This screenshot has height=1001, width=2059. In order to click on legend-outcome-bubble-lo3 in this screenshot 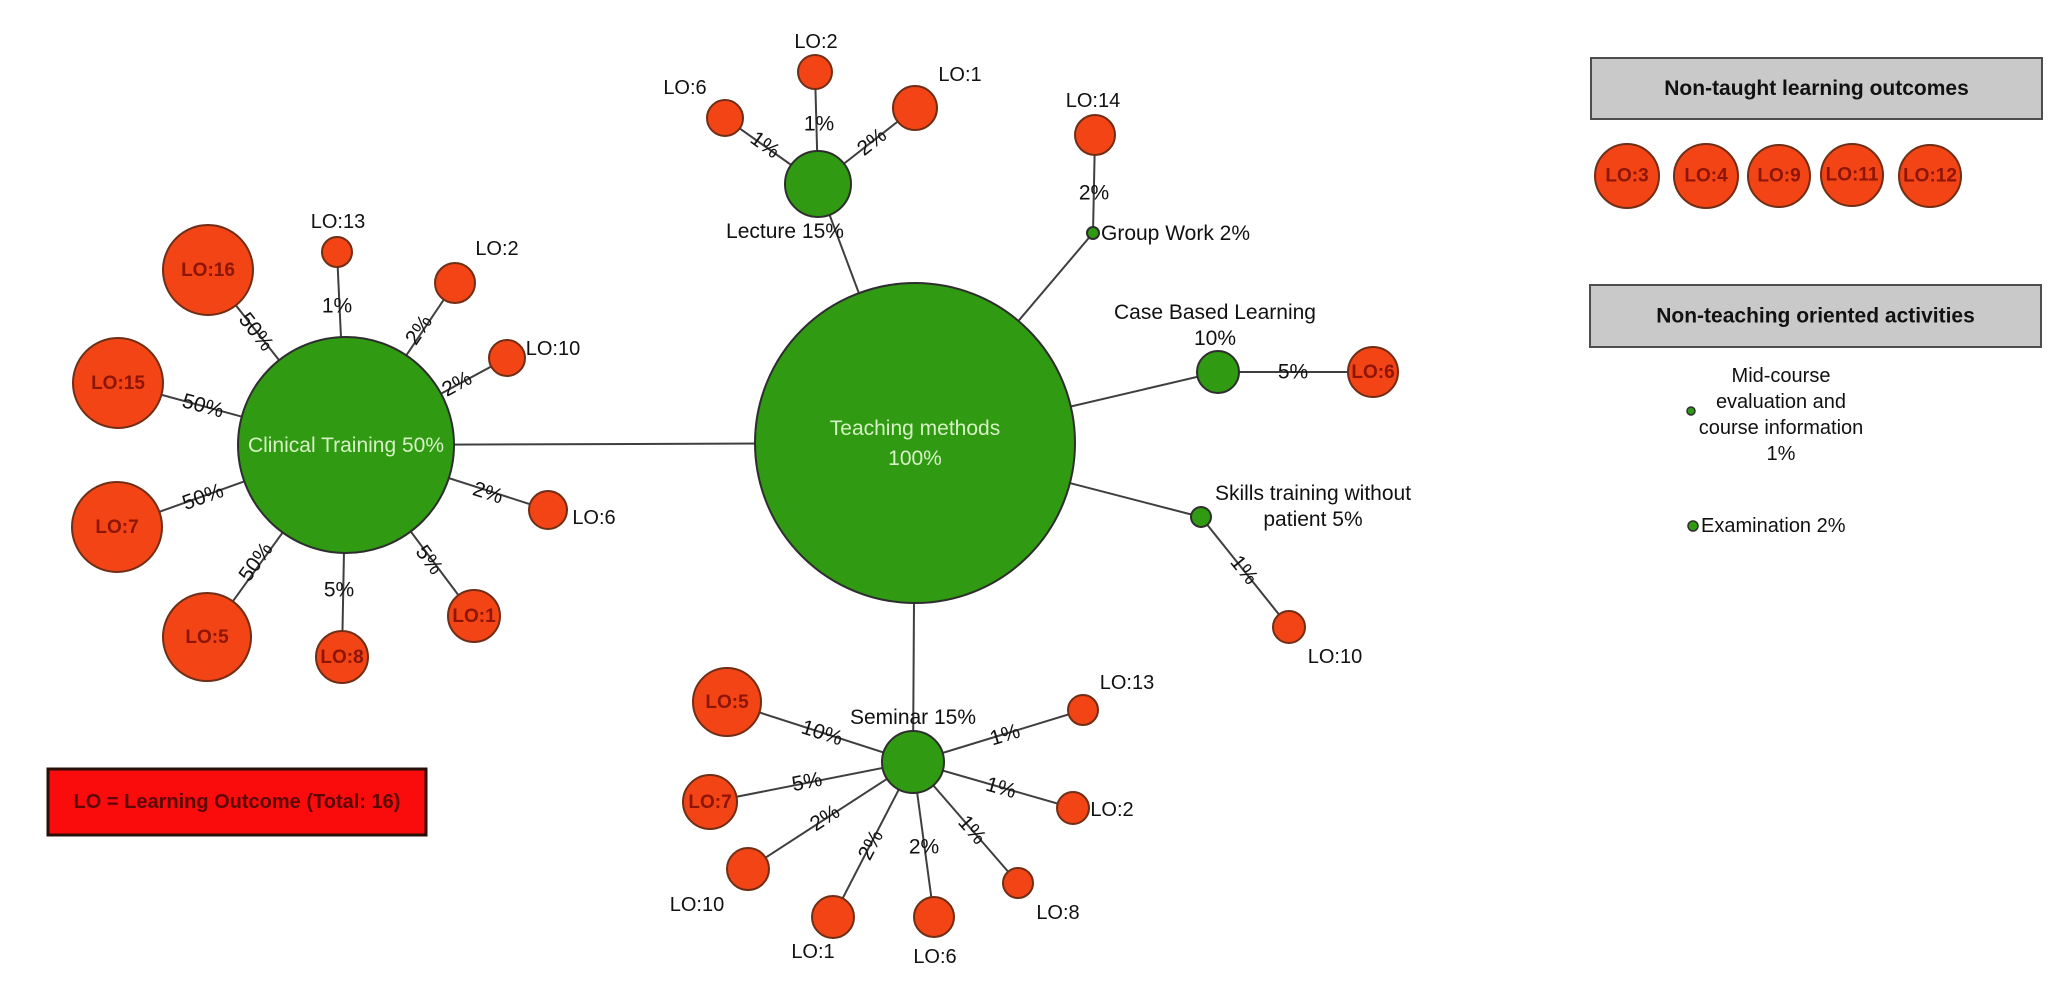, I will do `click(1627, 176)`.